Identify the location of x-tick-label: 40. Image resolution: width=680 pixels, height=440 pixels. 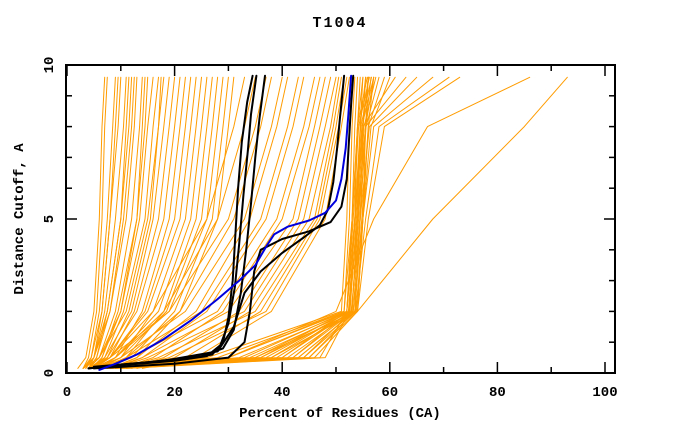
(282, 393).